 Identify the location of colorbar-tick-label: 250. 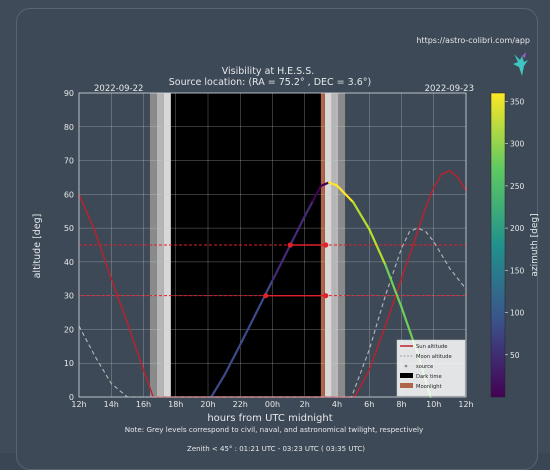
(517, 186).